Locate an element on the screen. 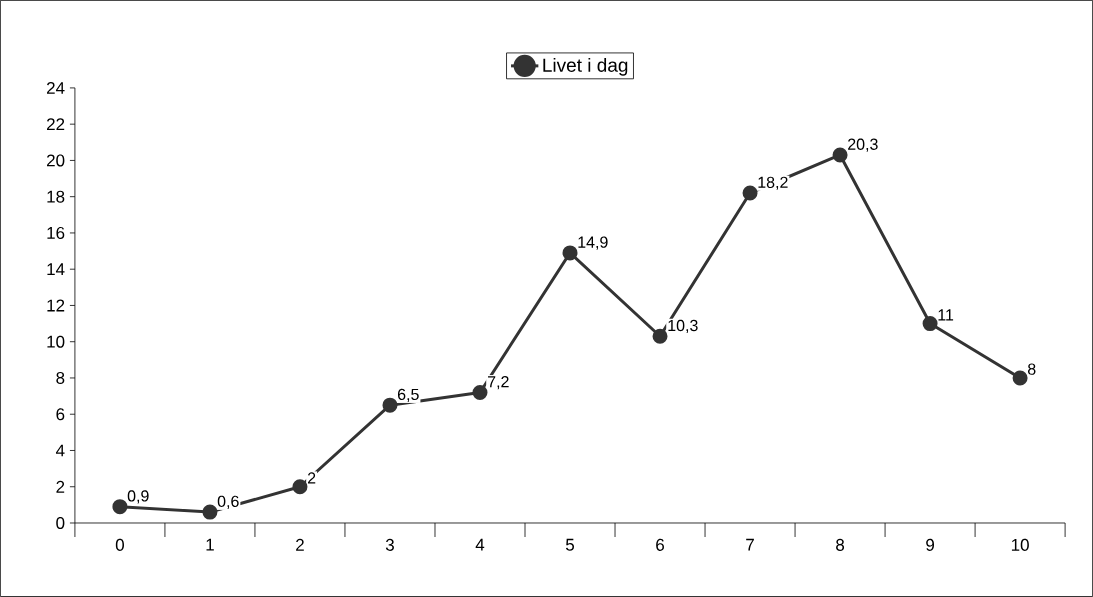 Image resolution: width=1093 pixels, height=597 pixels. x-tick-label: 6 is located at coordinates (660, 544).